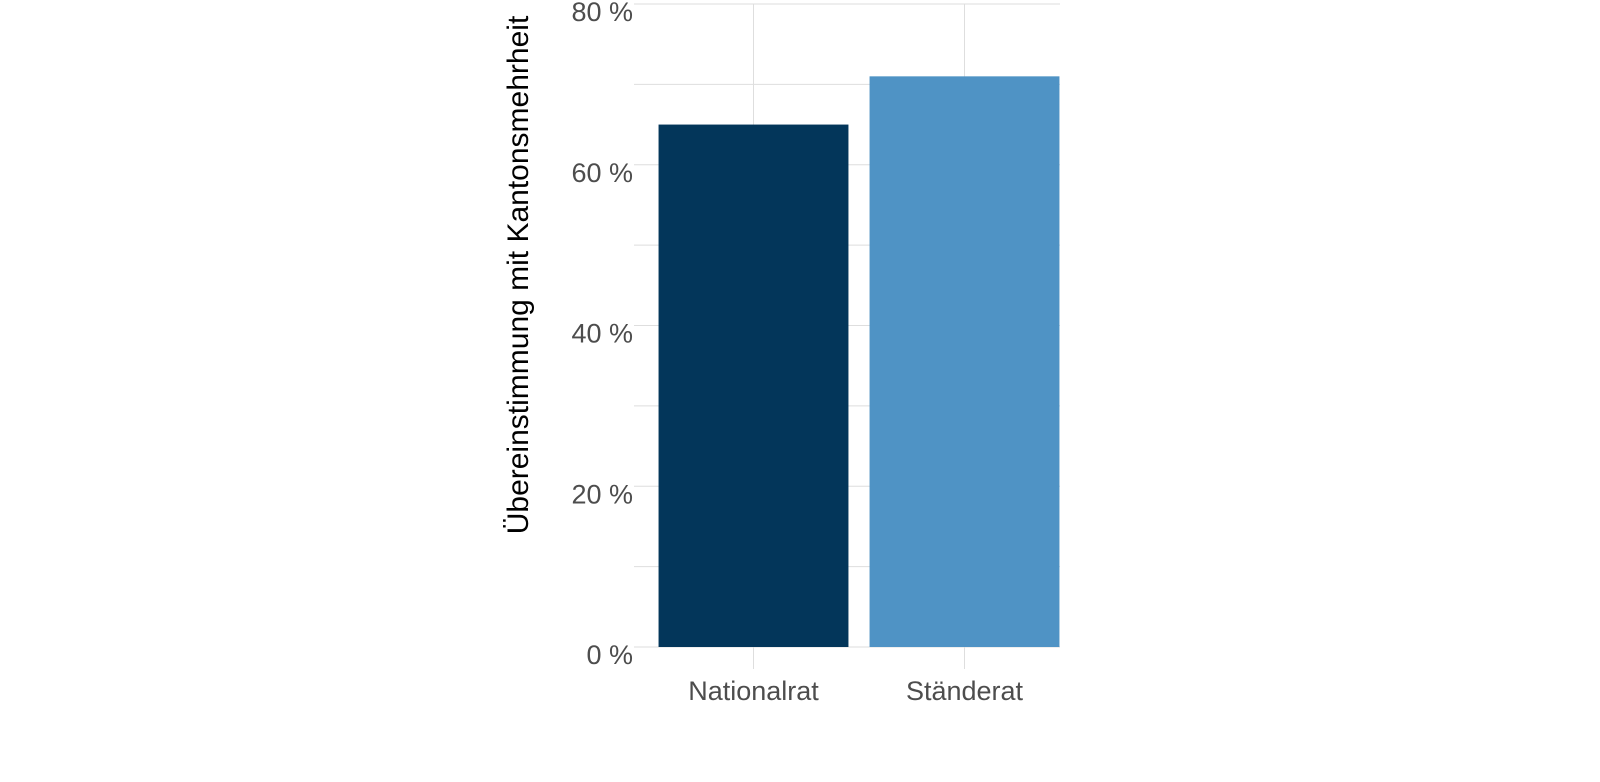 The height and width of the screenshot is (782, 1600). Describe the element at coordinates (753, 691) in the screenshot. I see `x-tick-label: Nationalrat` at that location.